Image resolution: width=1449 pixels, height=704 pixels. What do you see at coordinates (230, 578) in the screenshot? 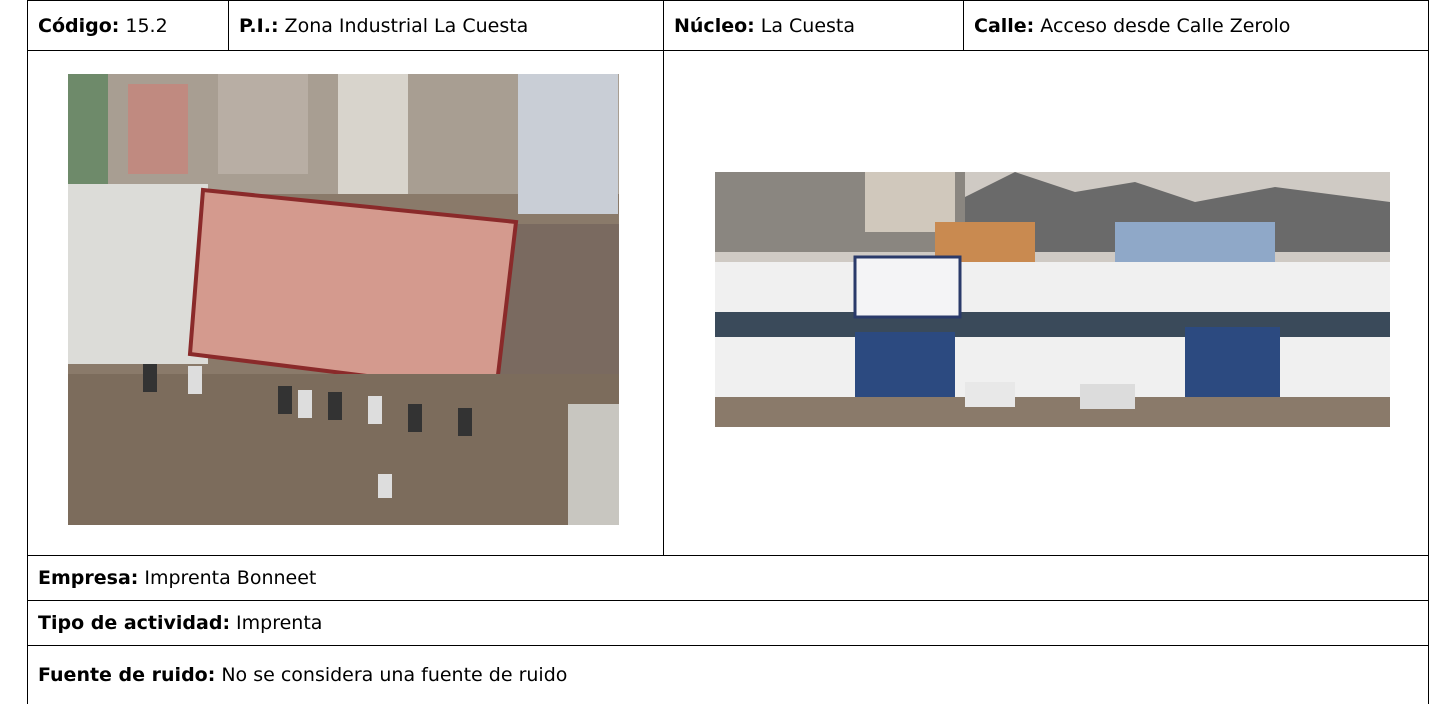
I see `value: Imprenta Bonneet` at bounding box center [230, 578].